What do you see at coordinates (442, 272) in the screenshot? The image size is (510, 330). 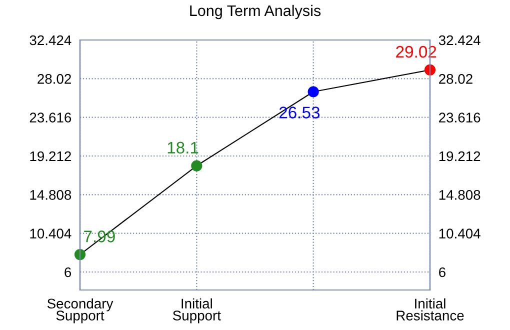 I see `y2-tick-label: 6` at bounding box center [442, 272].